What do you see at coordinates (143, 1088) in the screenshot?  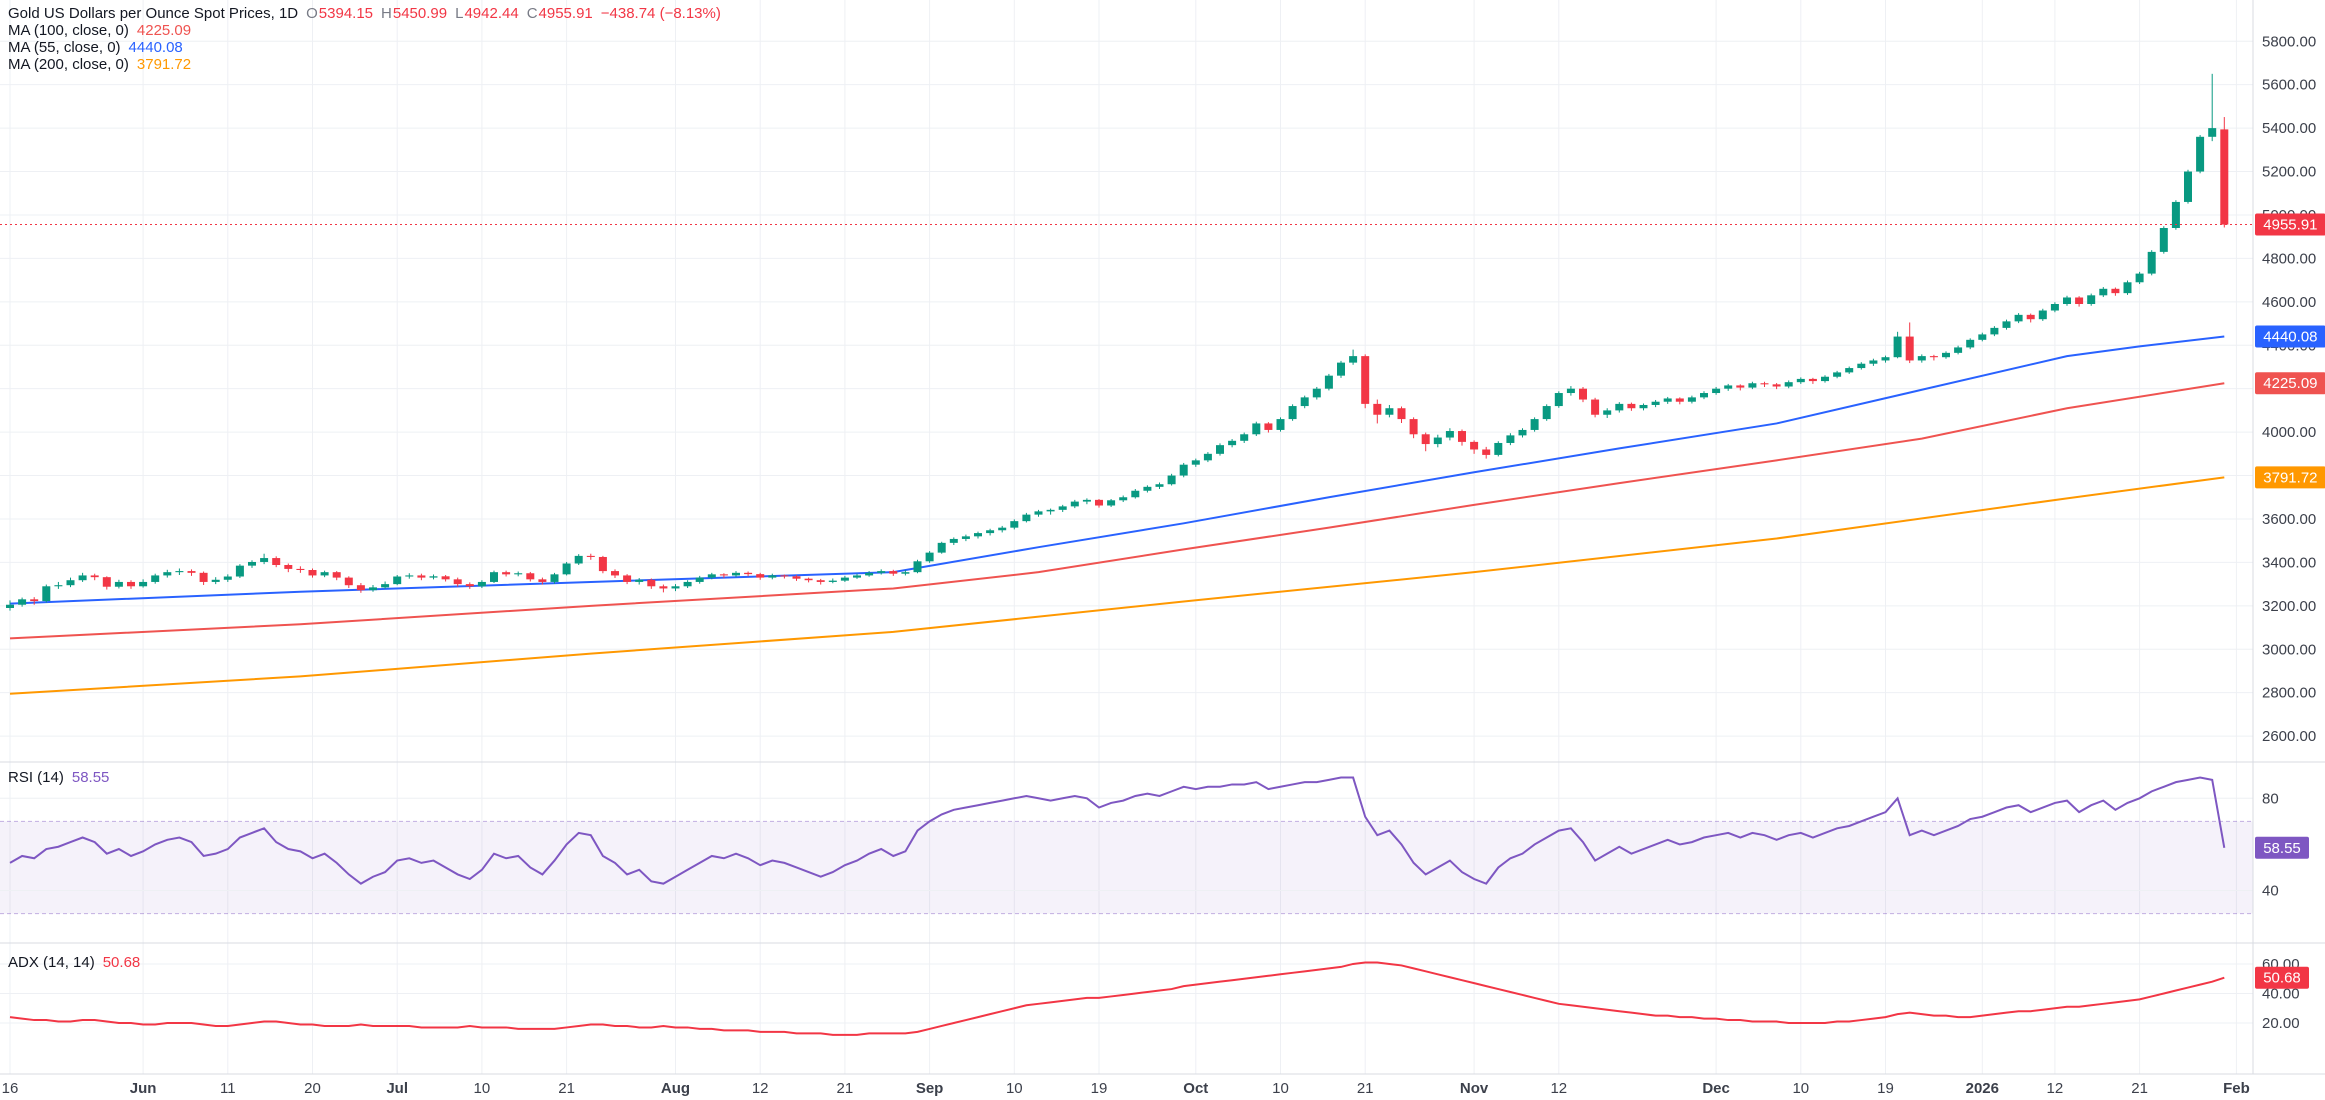 I see `svg-text: Jun` at bounding box center [143, 1088].